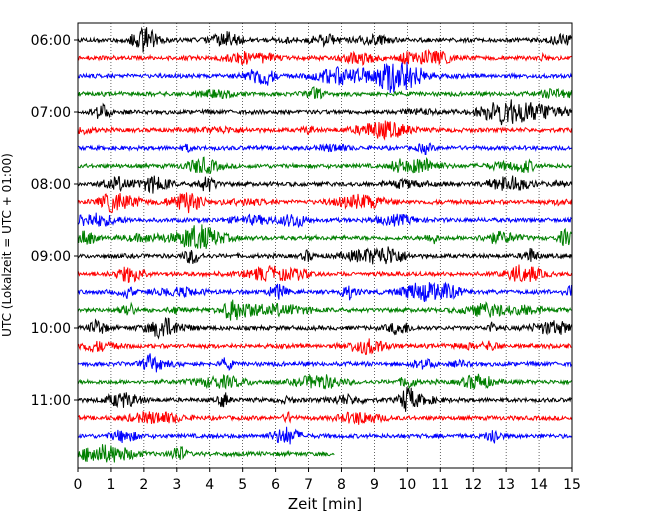 The image size is (650, 520). What do you see at coordinates (308, 485) in the screenshot?
I see `x-tick-label: 7` at bounding box center [308, 485].